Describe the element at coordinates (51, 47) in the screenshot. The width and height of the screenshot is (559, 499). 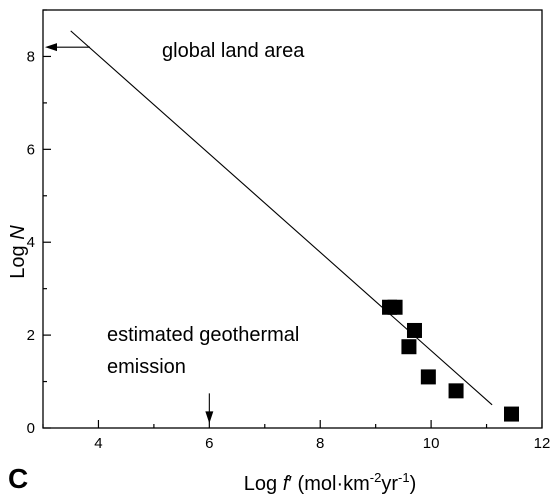
I see `arrow-left-icon` at that location.